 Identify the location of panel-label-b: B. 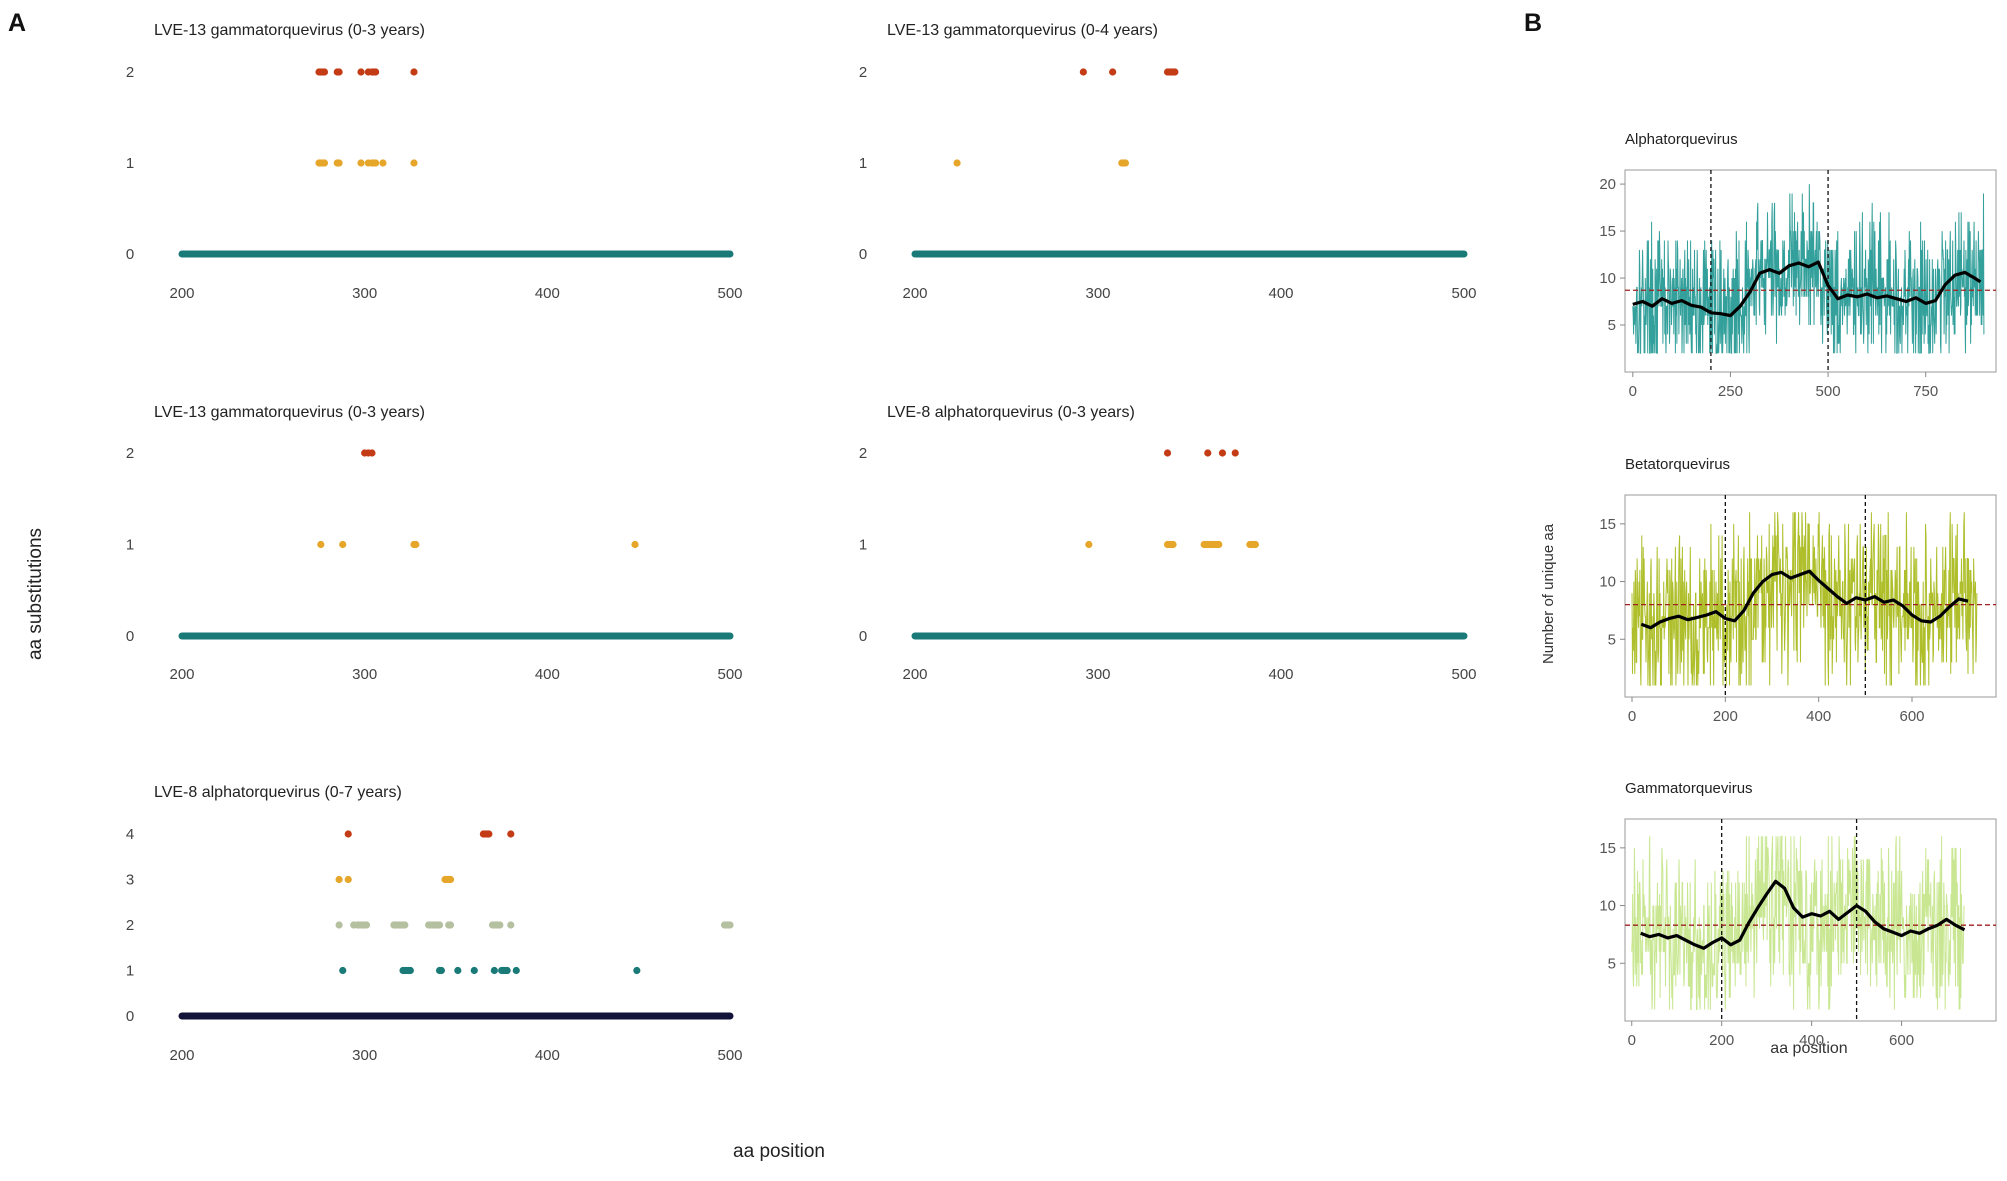
(1533, 23).